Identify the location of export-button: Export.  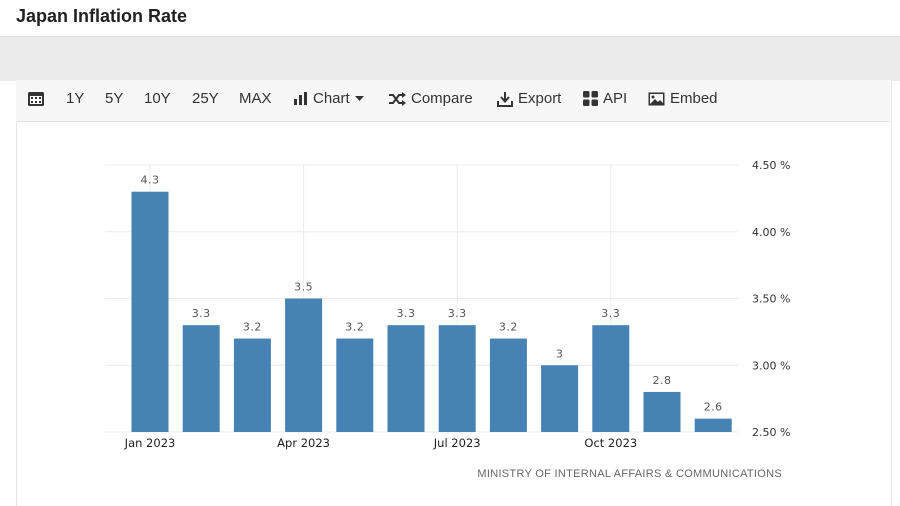
(529, 98).